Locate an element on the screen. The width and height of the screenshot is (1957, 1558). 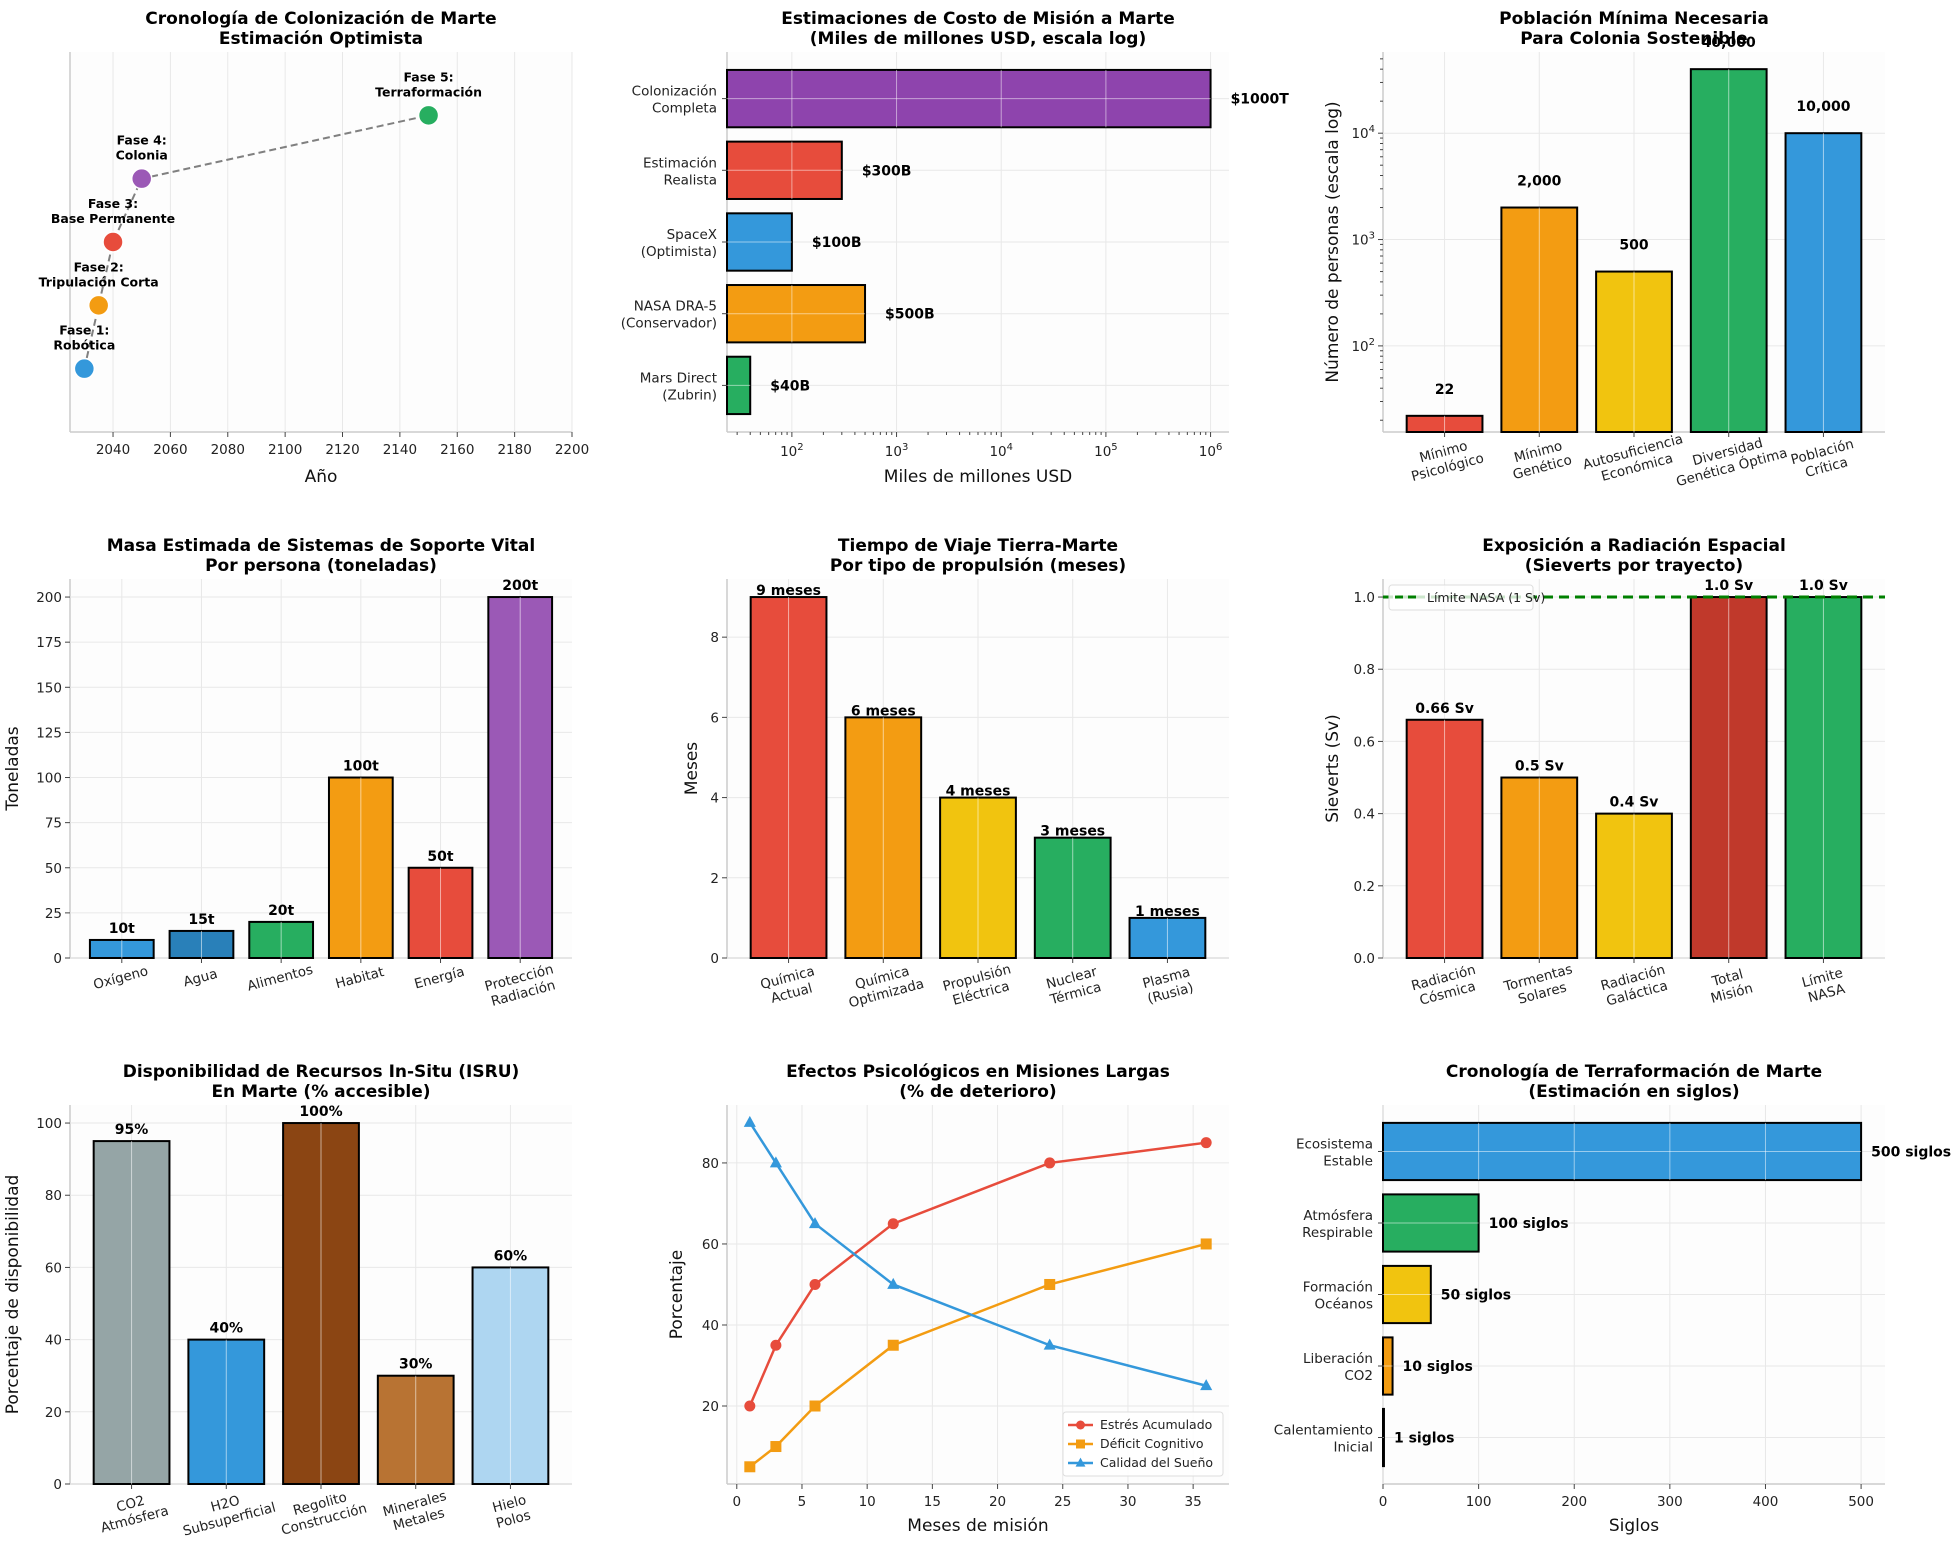
x-tick-label: 20 is located at coordinates (997, 1502).